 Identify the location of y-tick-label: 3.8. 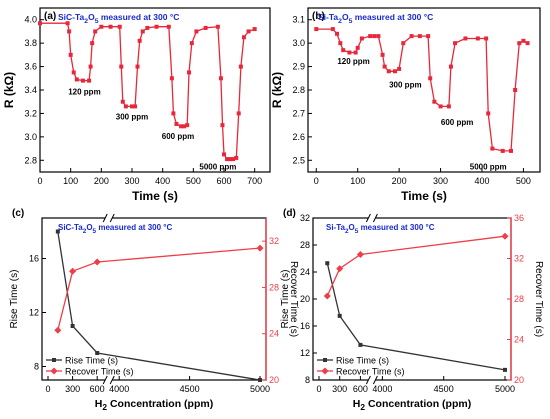
(30, 43).